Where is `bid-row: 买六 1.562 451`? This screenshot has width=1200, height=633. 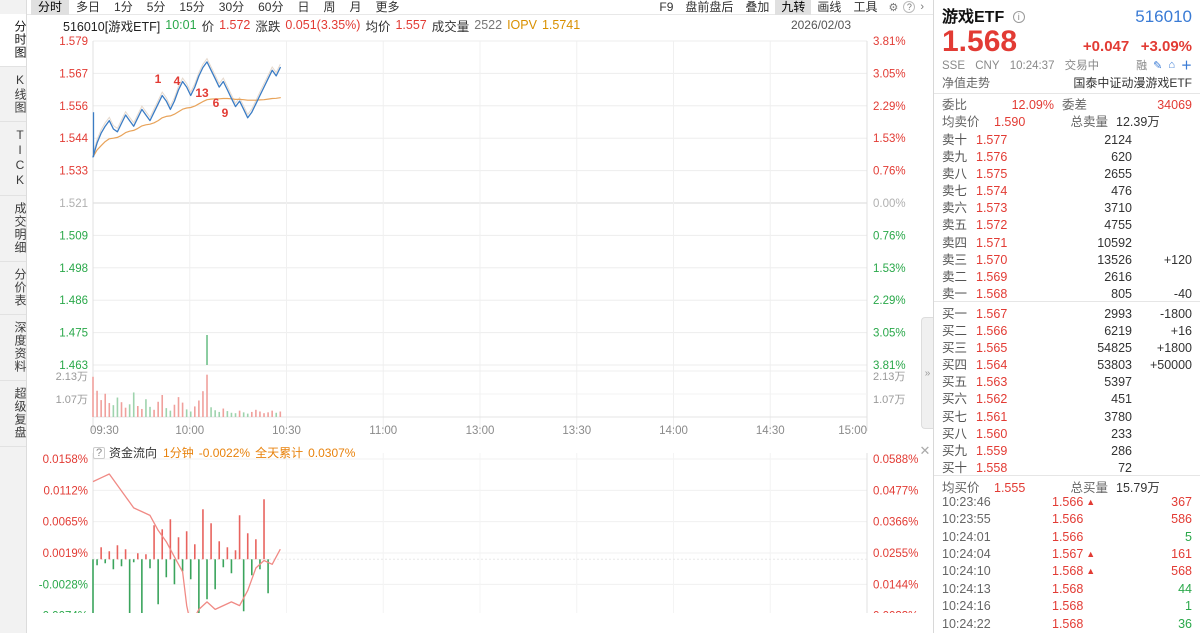 bid-row: 买六 1.562 451 is located at coordinates (1067, 397).